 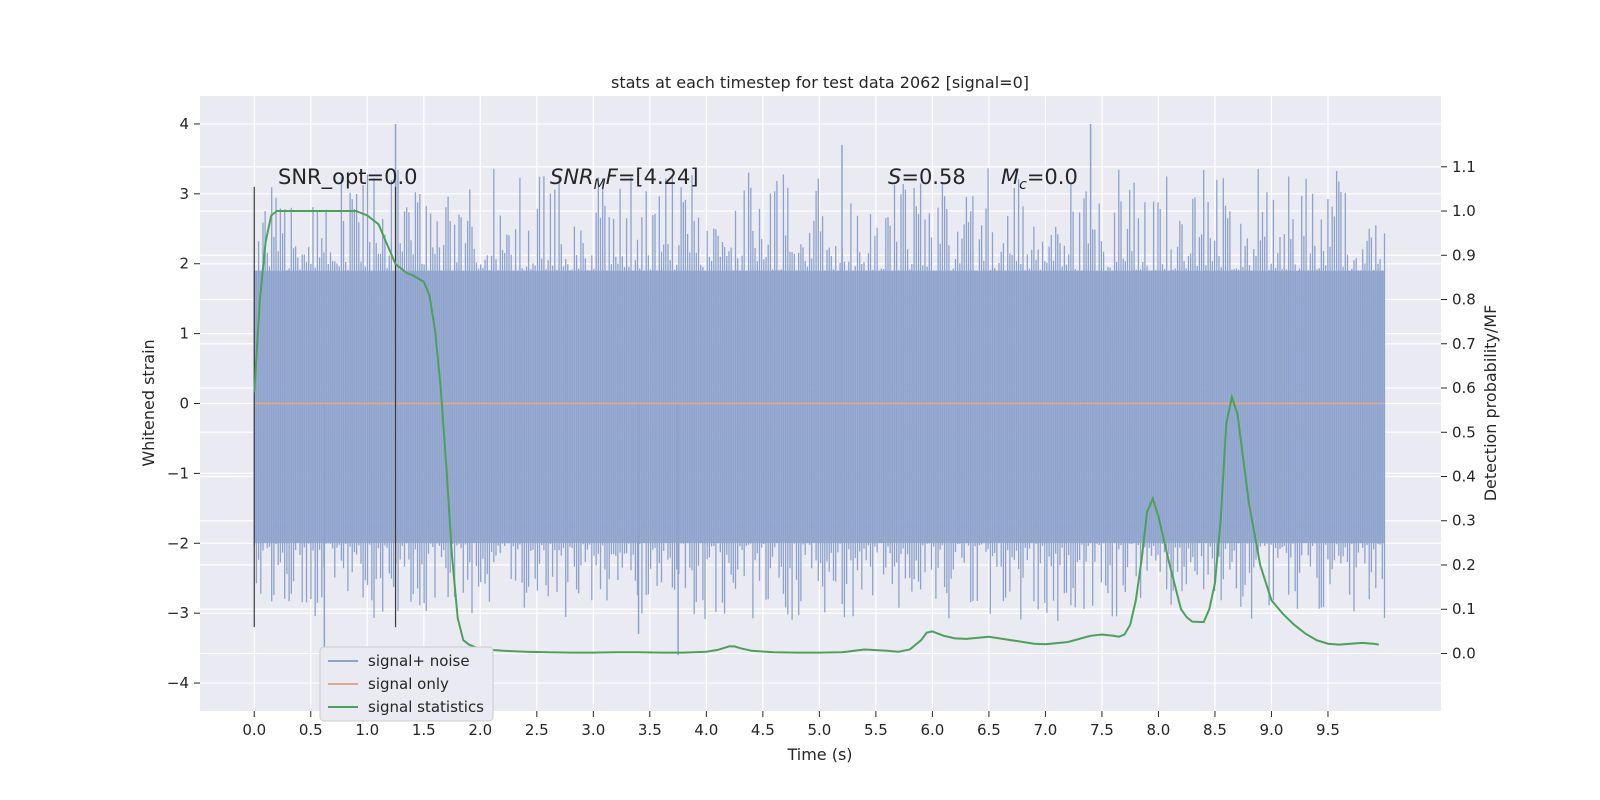 I want to click on y-axis-label: Whitened strain, so click(x=148, y=402).